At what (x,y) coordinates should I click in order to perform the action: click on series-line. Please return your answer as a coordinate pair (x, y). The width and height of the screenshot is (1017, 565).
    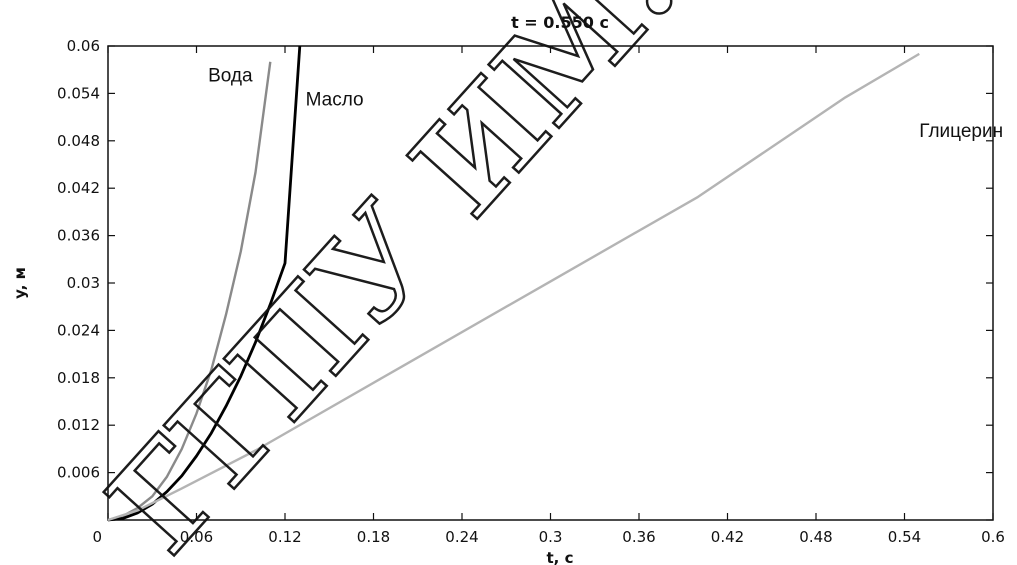
    Looking at the image, I should click on (189, 291).